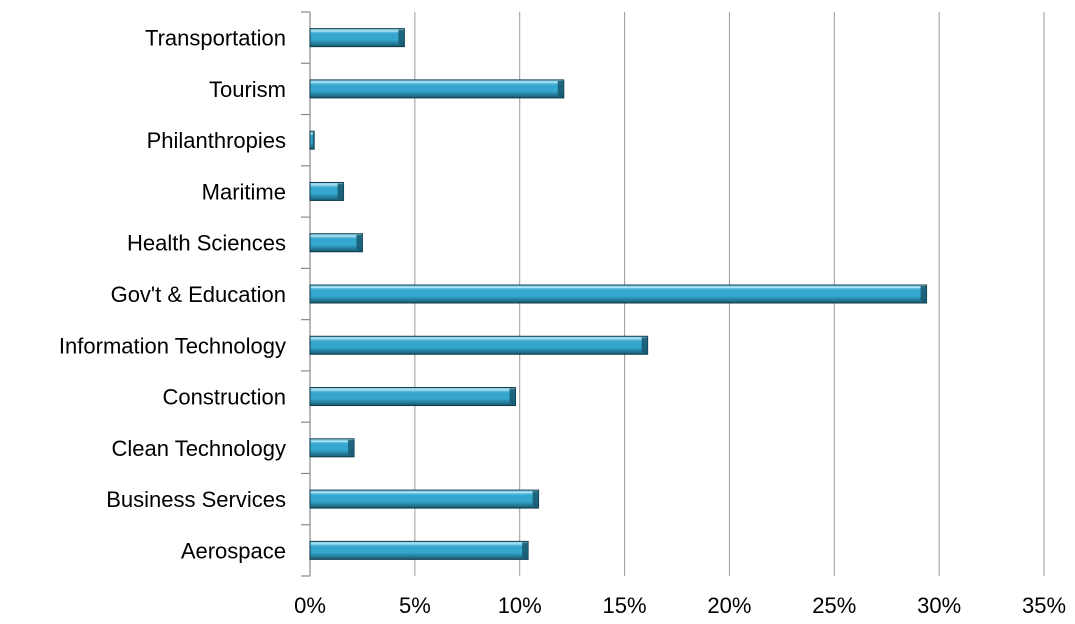 Image resolution: width=1075 pixels, height=624 pixels. What do you see at coordinates (198, 294) in the screenshot?
I see `category-label: Gov't & Education` at bounding box center [198, 294].